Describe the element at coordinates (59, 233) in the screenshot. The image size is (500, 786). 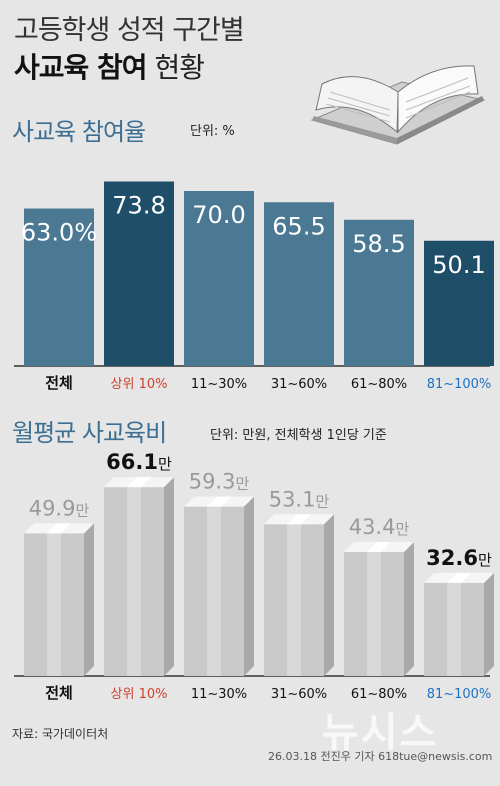
I see `bar-value-label: 63.0%` at that location.